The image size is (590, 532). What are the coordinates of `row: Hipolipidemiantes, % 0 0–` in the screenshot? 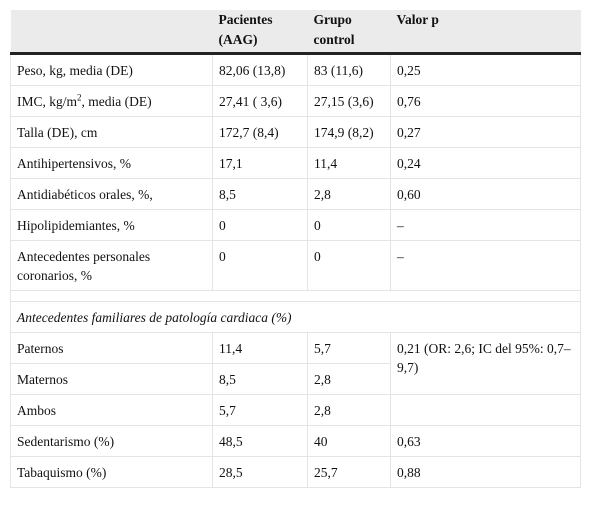 It's located at (295, 225).